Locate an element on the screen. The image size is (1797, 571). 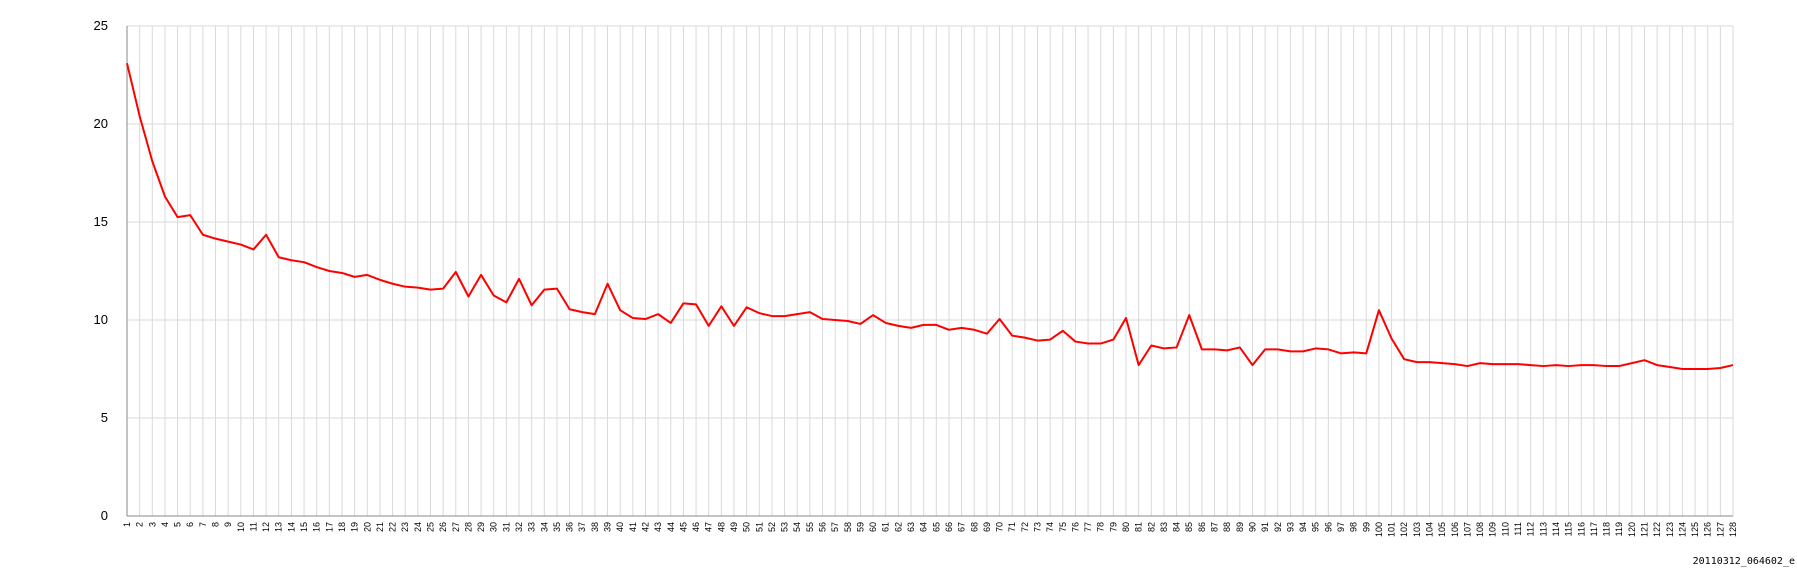
x-tick-label: 26 is located at coordinates (443, 527).